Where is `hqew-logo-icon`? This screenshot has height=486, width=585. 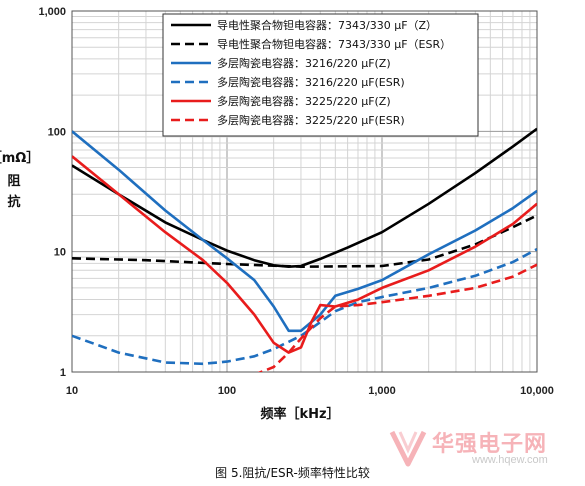
hqew-logo-icon is located at coordinates (408, 448).